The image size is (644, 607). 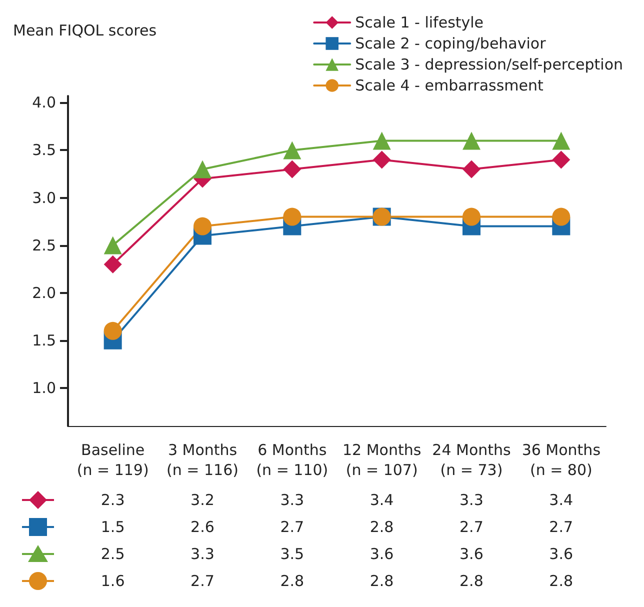 I want to click on x-tick-label: 24 Months (n = 73), so click(x=472, y=460).